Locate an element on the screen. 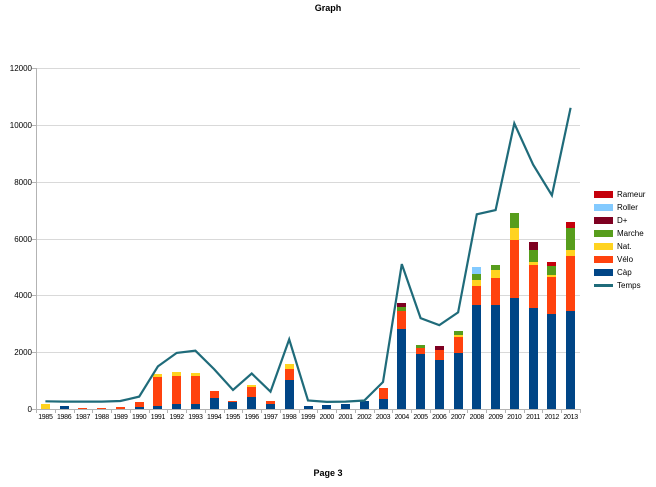  bar-segment-cp-2004 is located at coordinates (402, 369).